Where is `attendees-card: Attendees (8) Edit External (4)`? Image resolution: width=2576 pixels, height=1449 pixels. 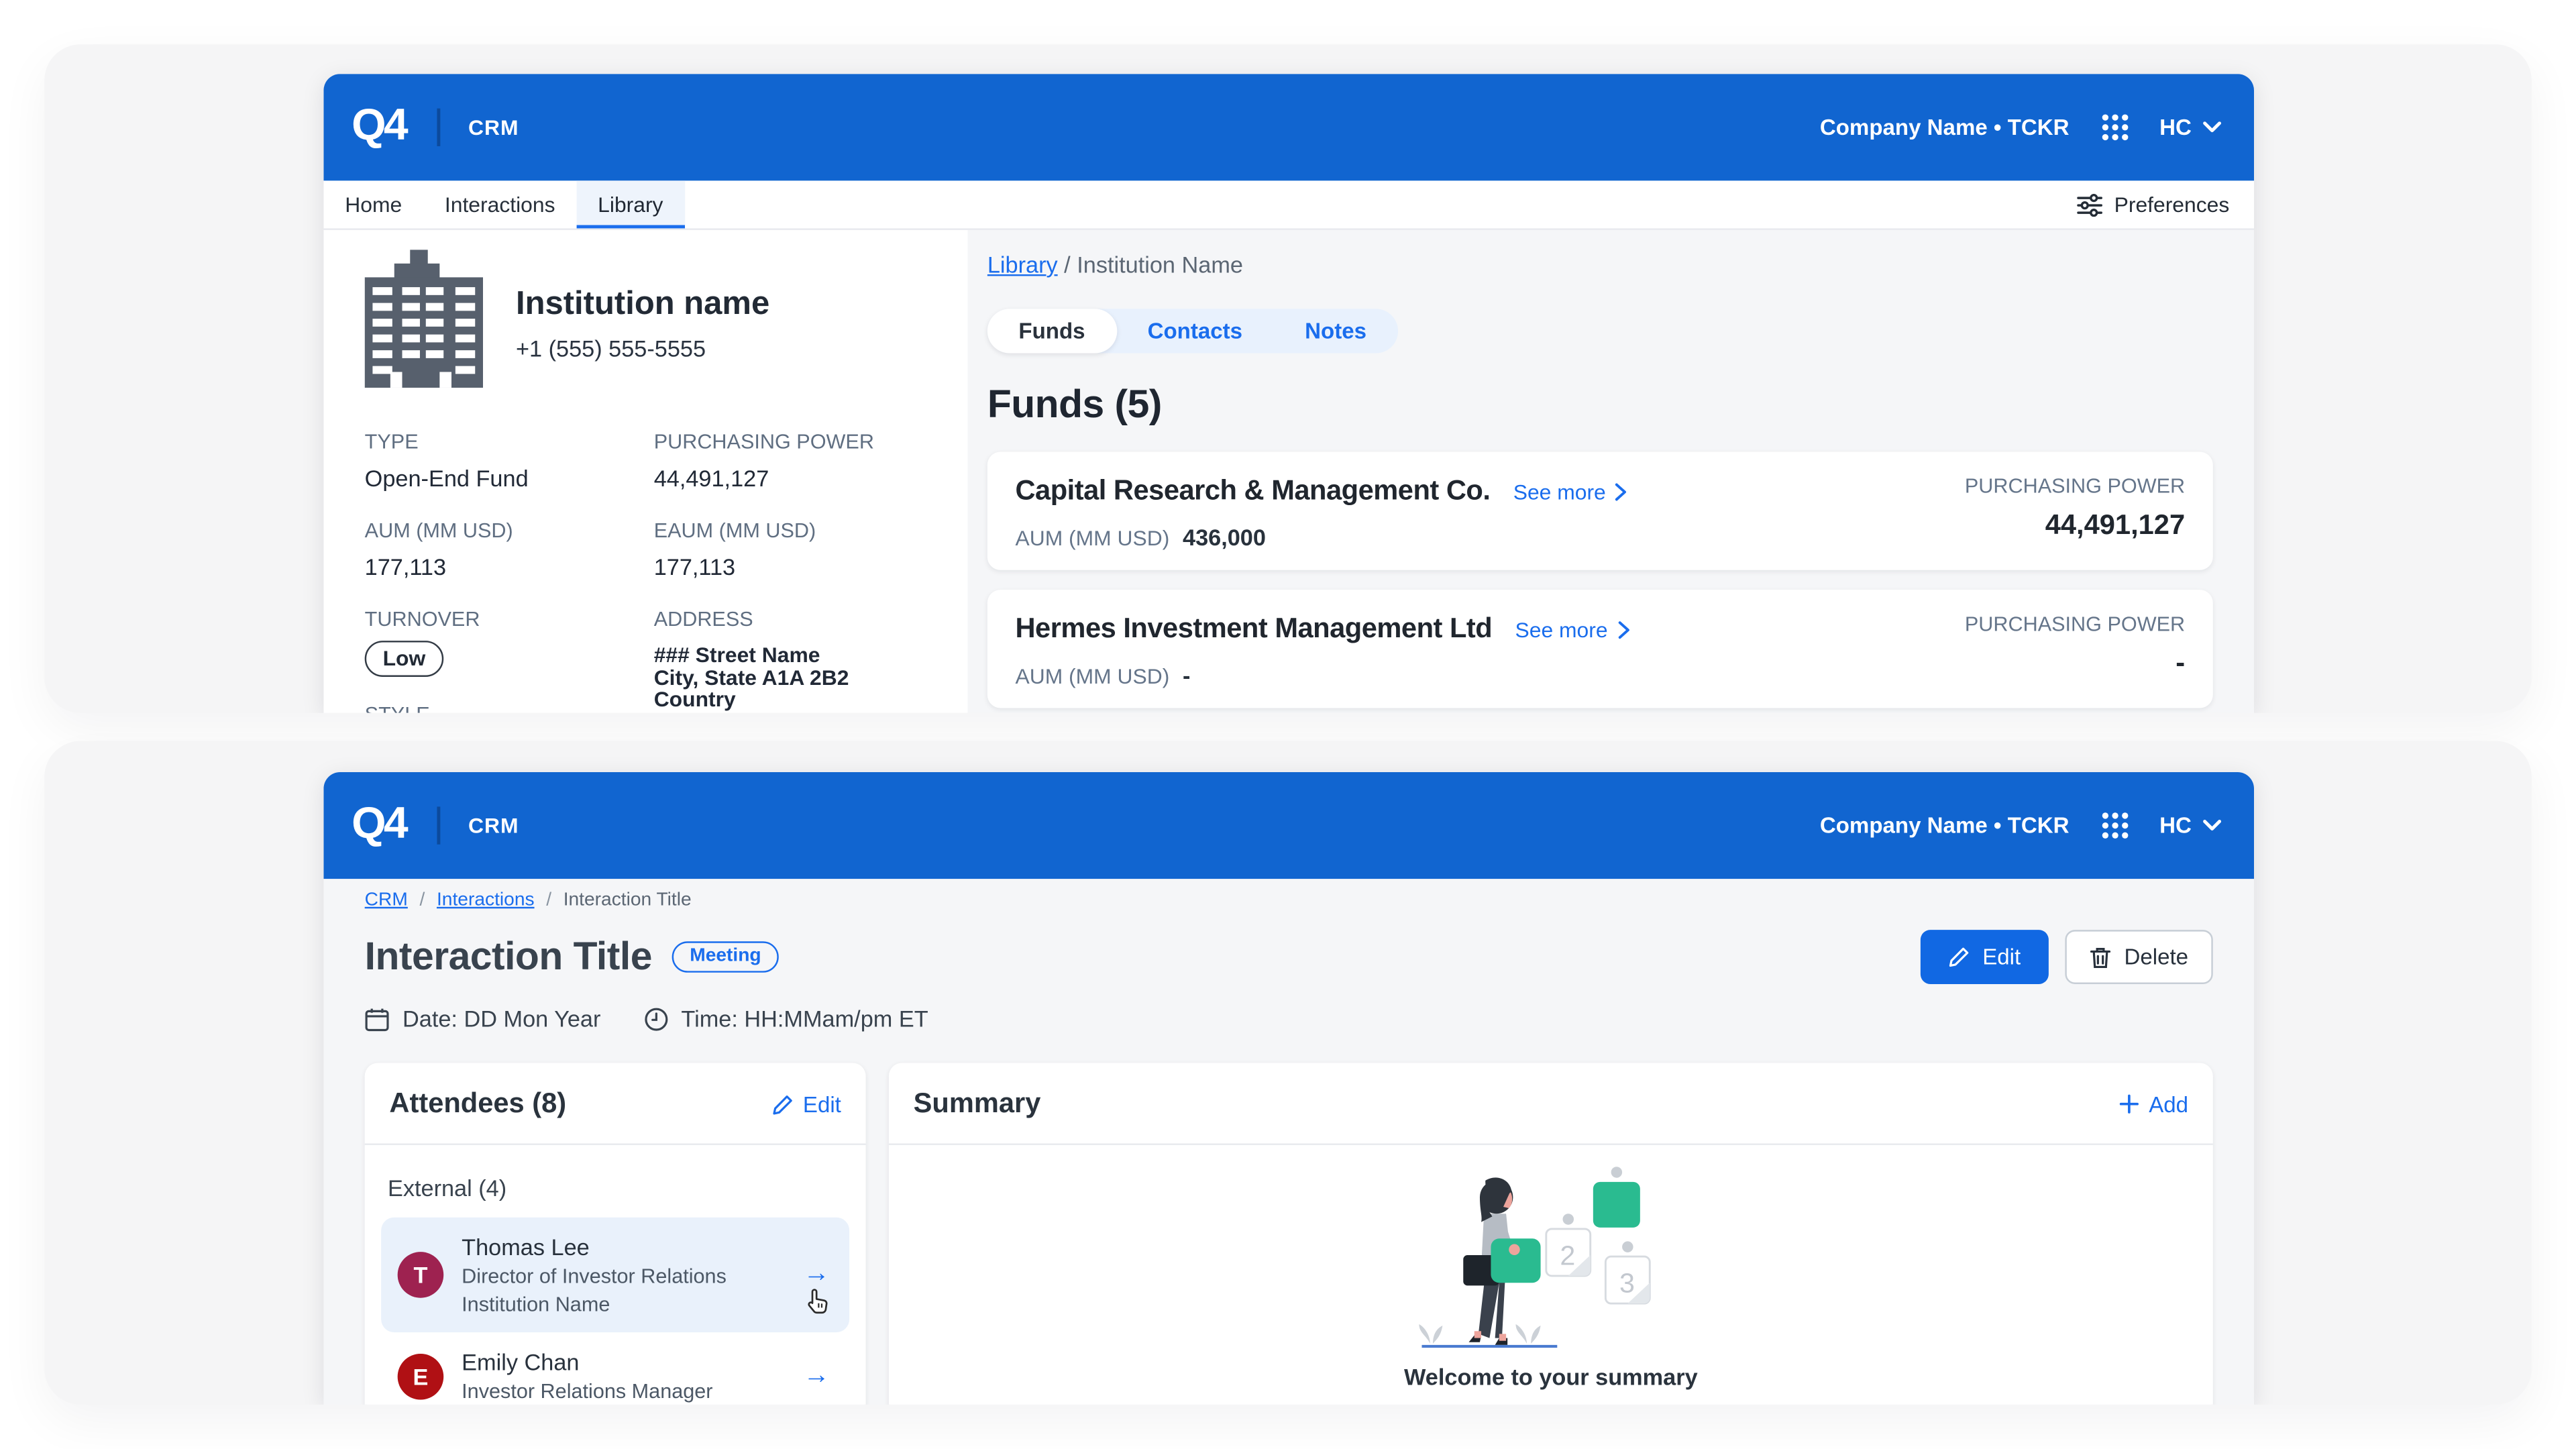
attendees-card: Attendees (8) Edit External (4) is located at coordinates (615, 1234).